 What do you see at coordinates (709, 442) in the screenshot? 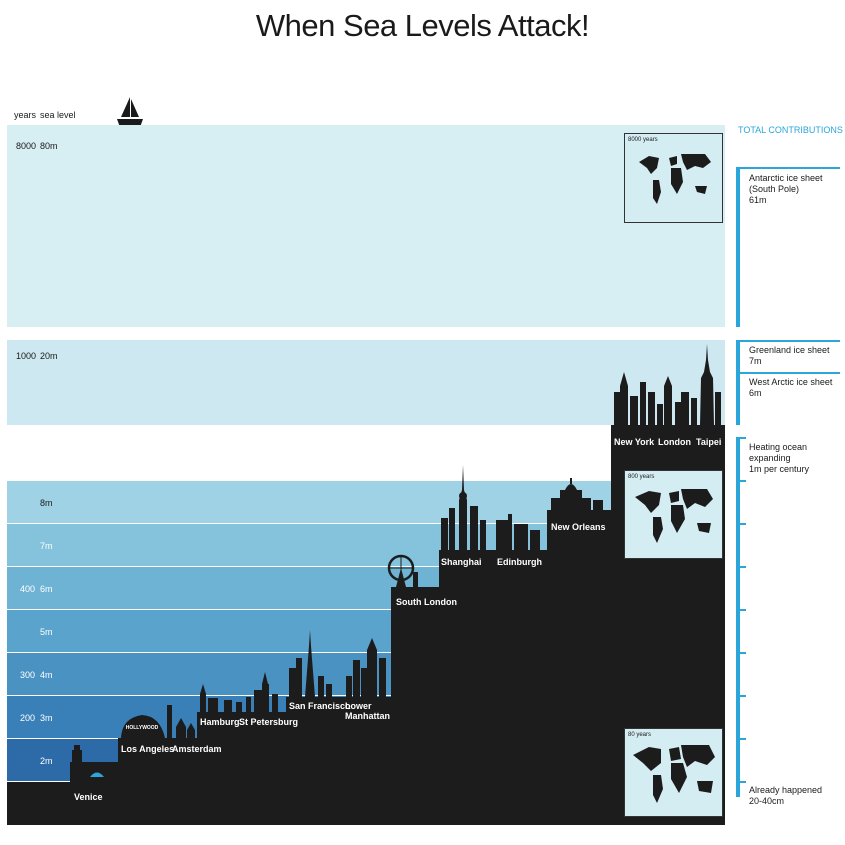
I see `city-label-taipei: Taipei` at bounding box center [709, 442].